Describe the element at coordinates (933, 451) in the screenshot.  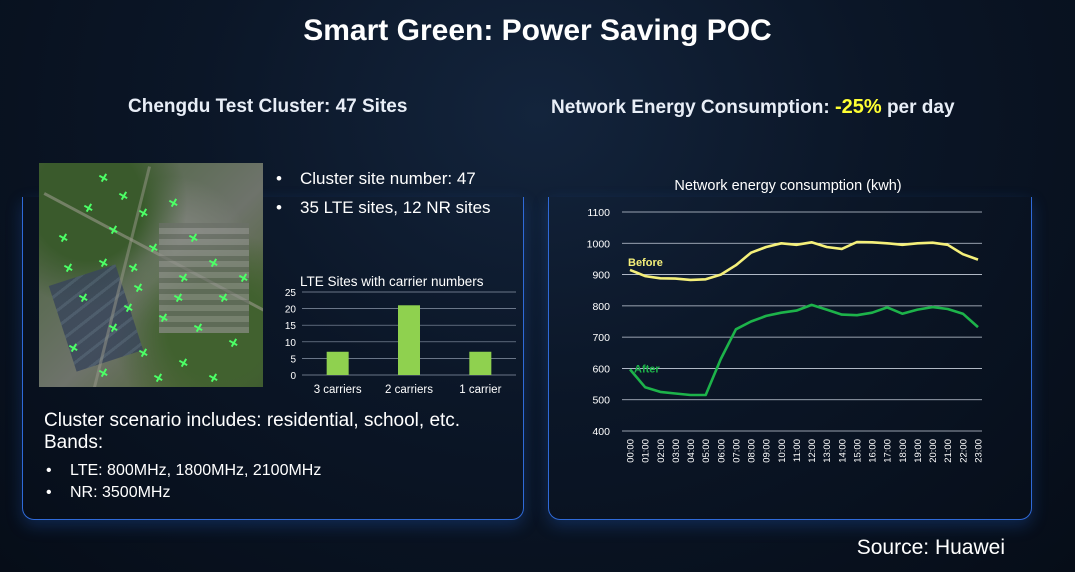
I see `line-xtick-label: 20:00` at that location.